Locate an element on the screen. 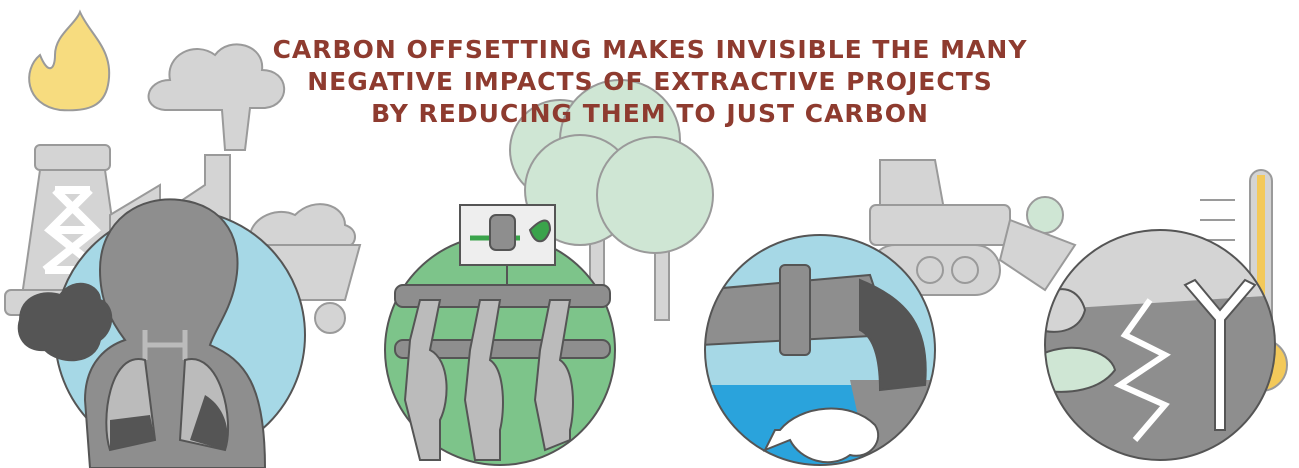  protest-icon is located at coordinates (500, 335).